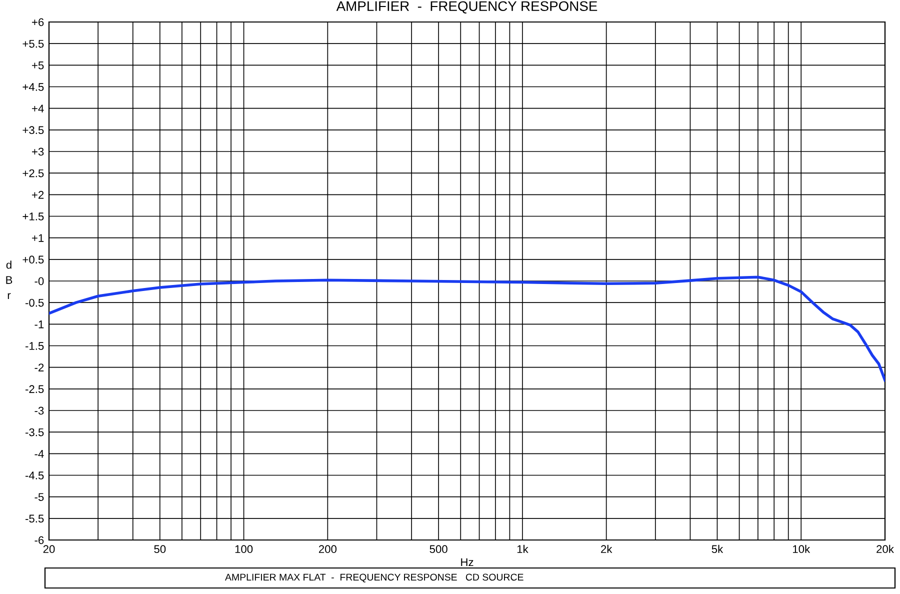 The image size is (900, 594). I want to click on y-tick-label: -2.5, so click(34, 389).